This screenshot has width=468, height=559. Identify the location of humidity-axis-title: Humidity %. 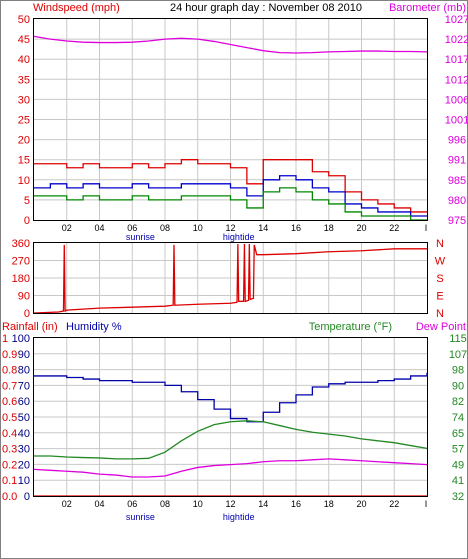
(94, 327).